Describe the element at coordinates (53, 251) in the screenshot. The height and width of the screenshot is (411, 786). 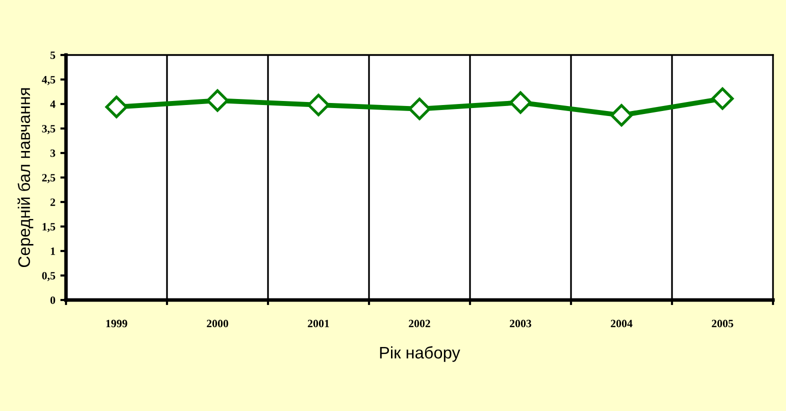
I see `y-tick-label: 1` at that location.